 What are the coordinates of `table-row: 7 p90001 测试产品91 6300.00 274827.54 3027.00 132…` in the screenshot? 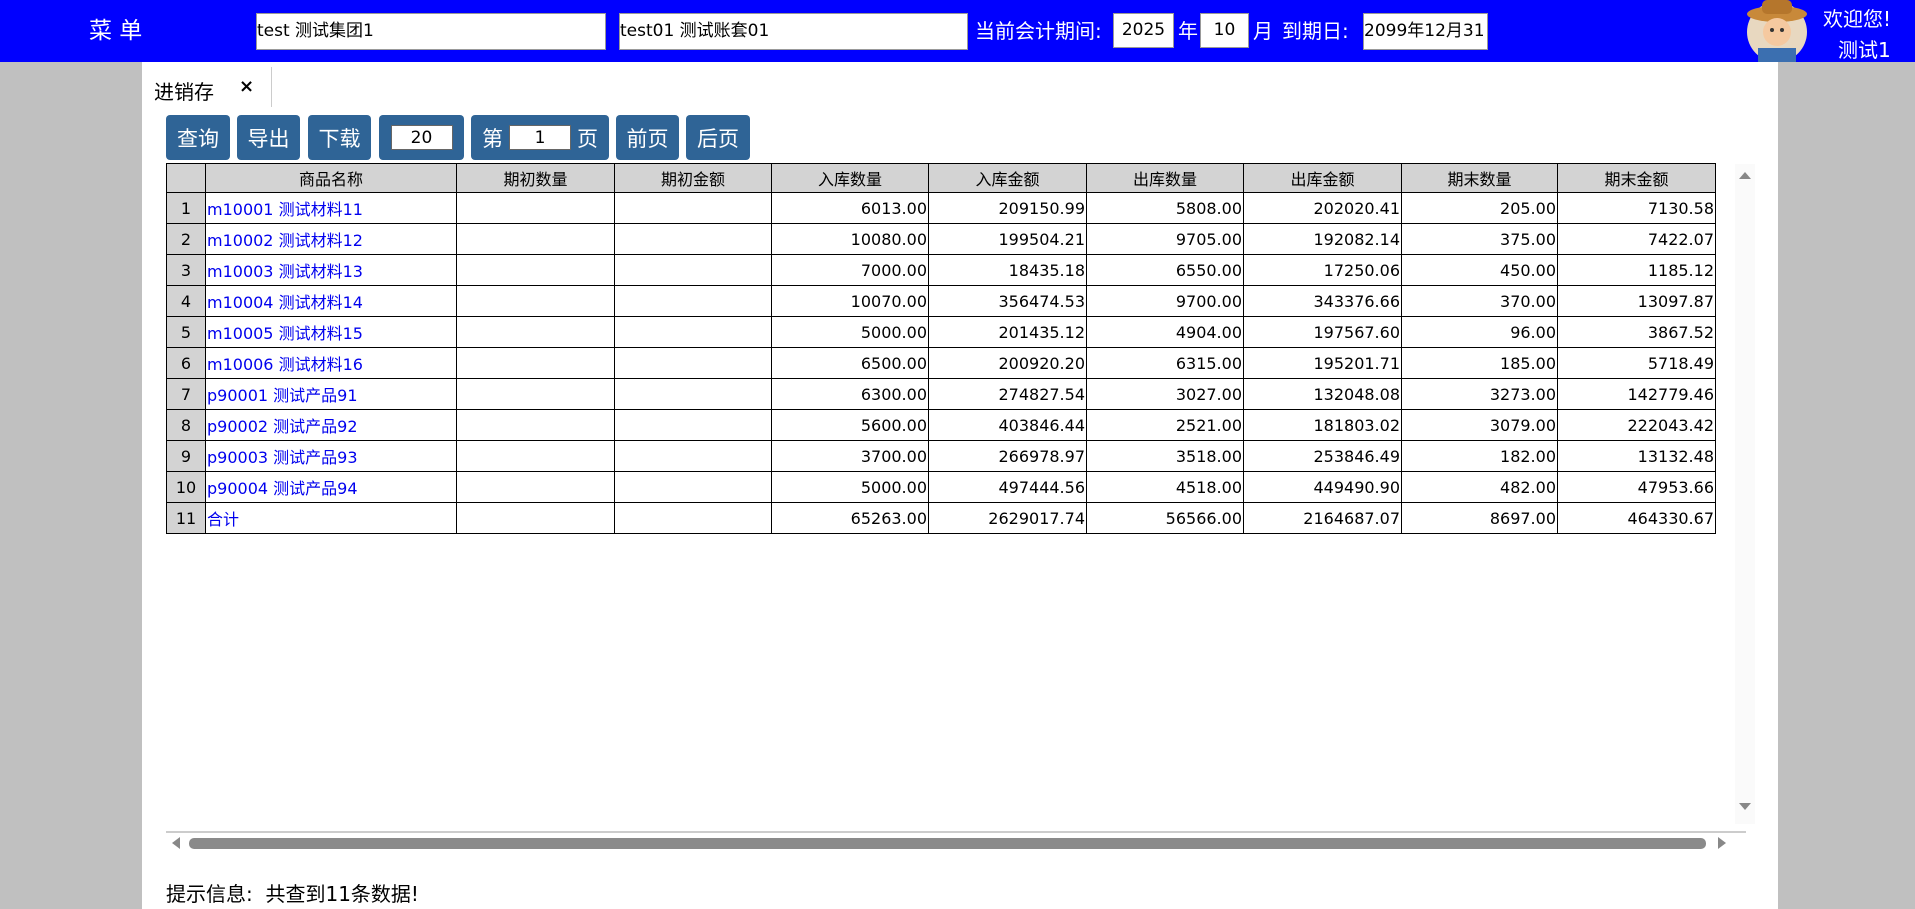 It's located at (941, 394).